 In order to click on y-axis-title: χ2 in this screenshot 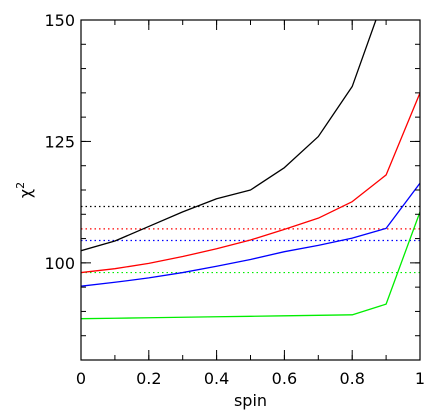, I will do `click(24, 190)`.